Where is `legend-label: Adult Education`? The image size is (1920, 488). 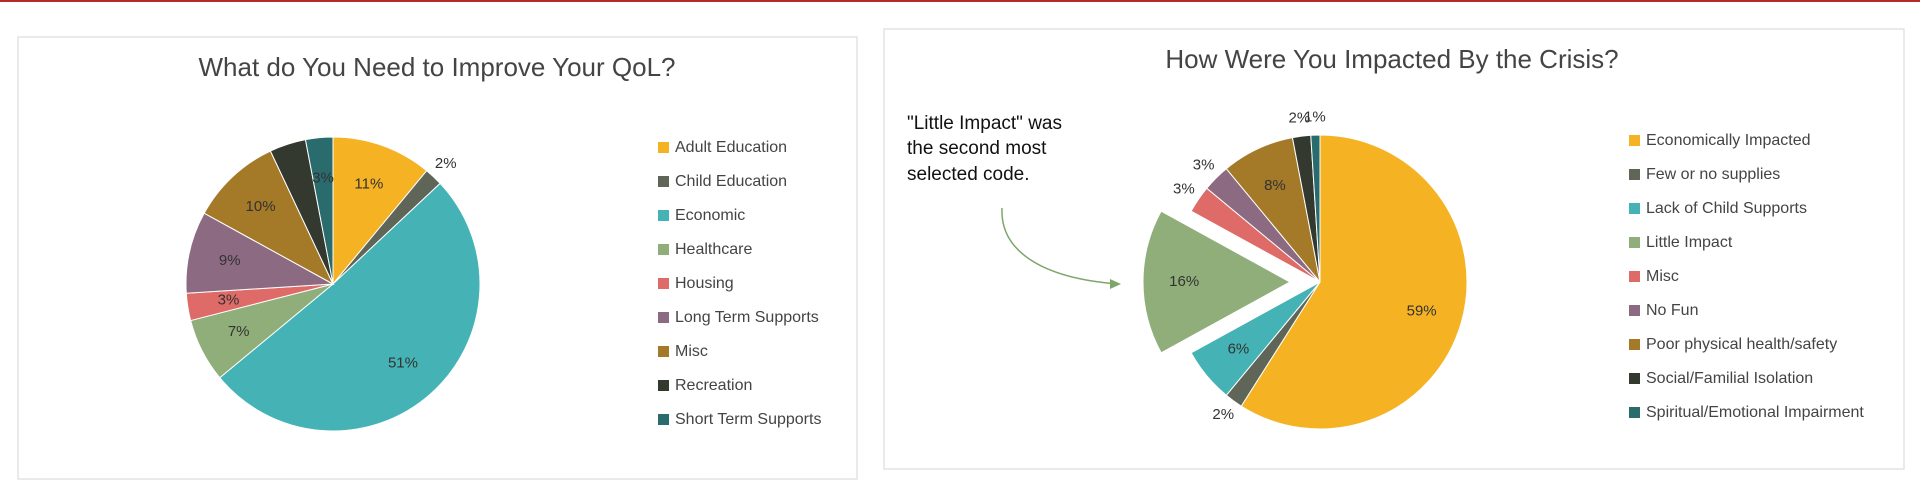 legend-label: Adult Education is located at coordinates (731, 147).